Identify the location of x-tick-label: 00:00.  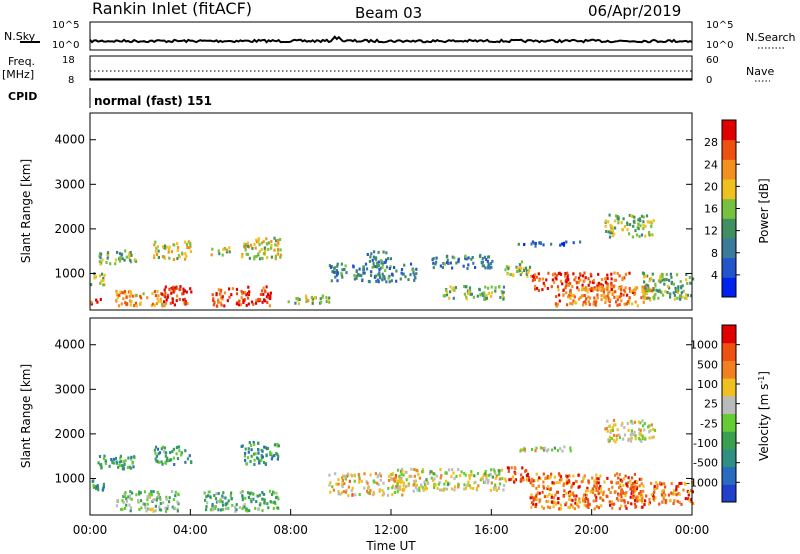
(692, 530).